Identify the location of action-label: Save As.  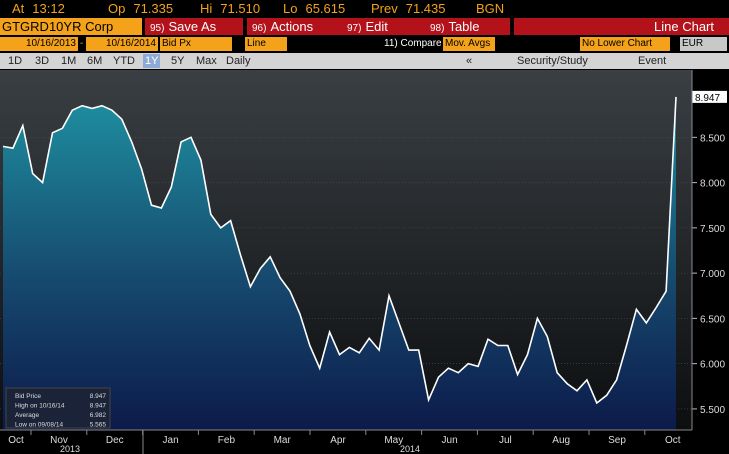
(192, 26).